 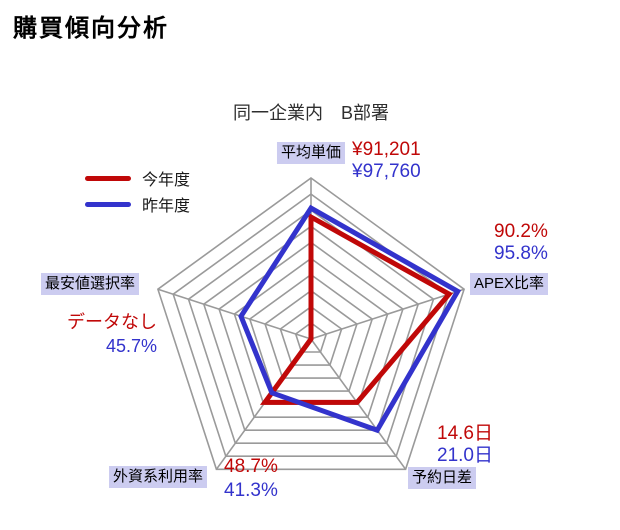 What do you see at coordinates (311, 113) in the screenshot?
I see `chart-subtitle: 同一企業内 B部署` at bounding box center [311, 113].